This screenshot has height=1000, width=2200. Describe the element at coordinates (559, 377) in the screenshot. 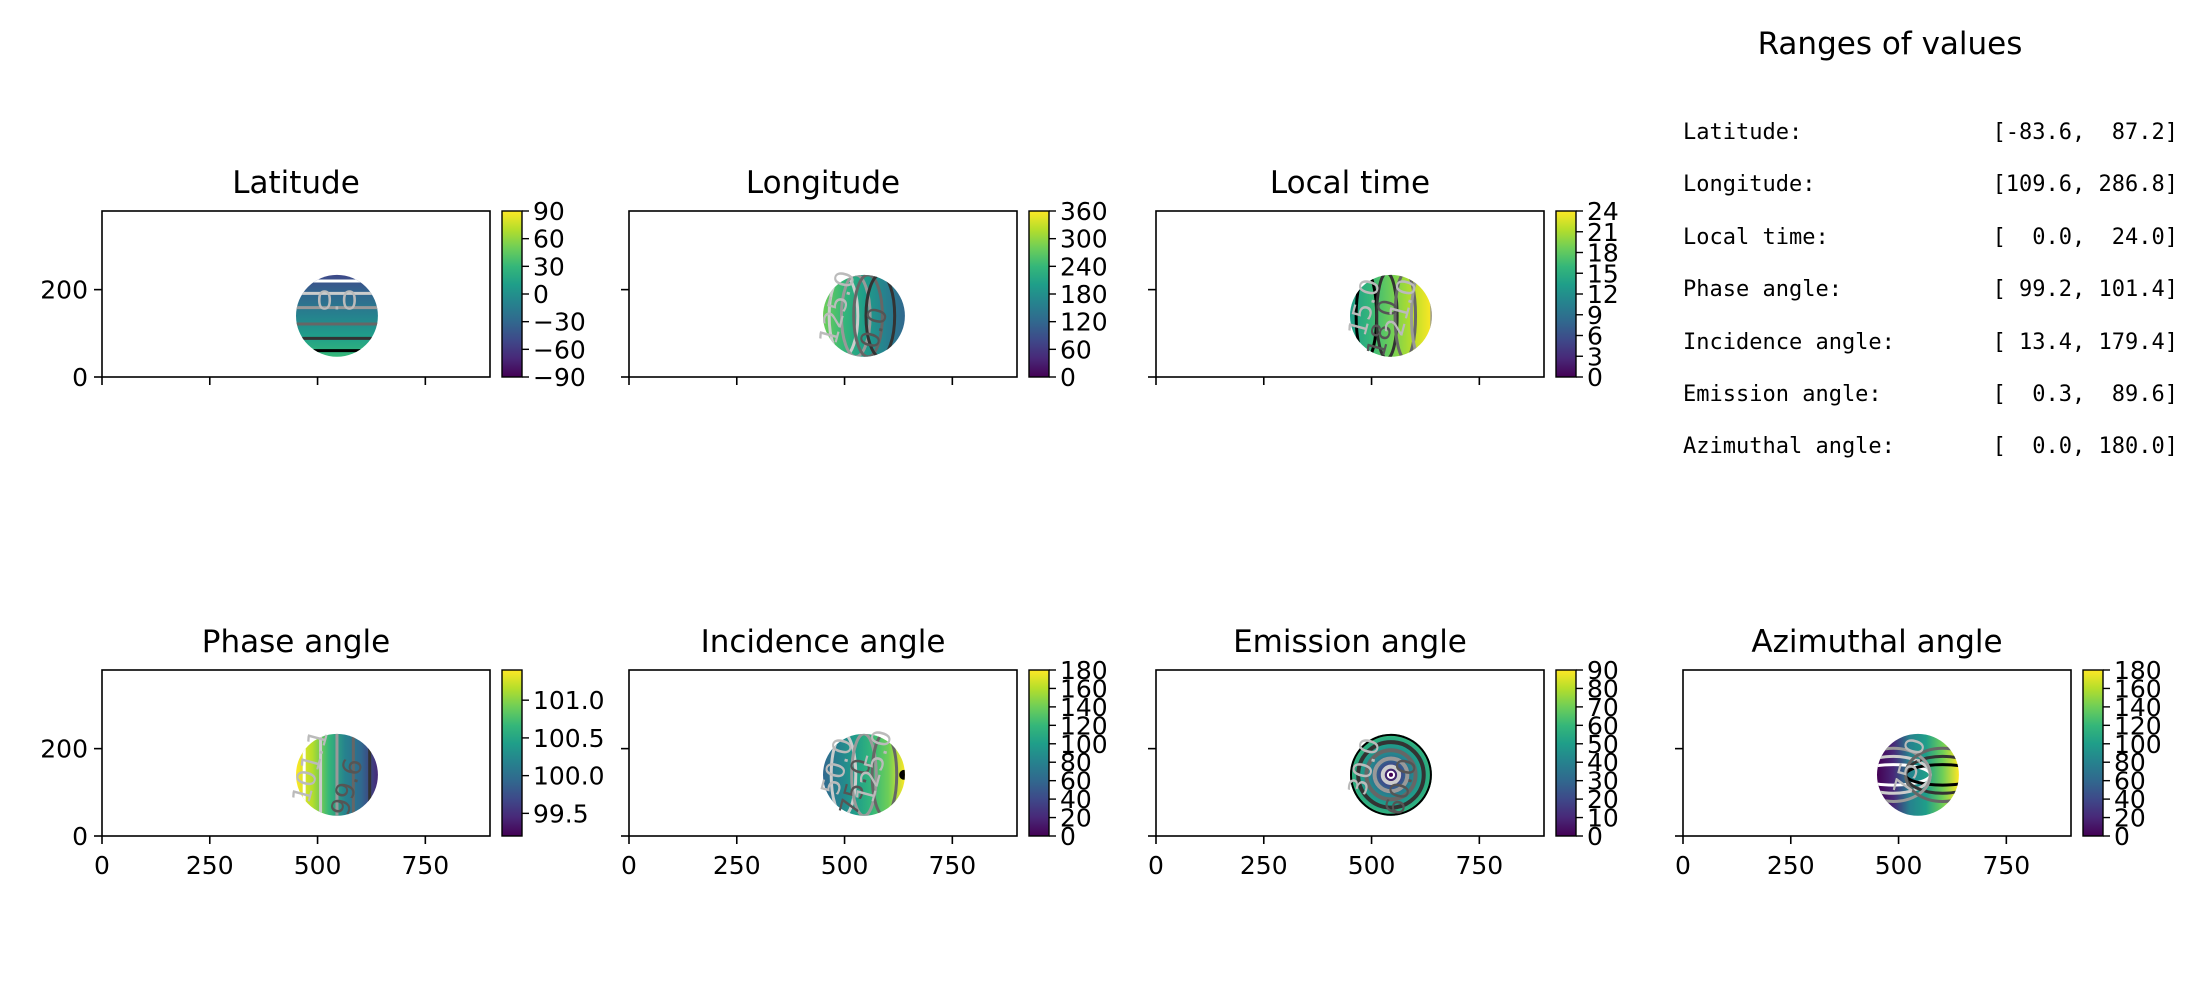

I see `colorbar-tick-label: −90` at that location.